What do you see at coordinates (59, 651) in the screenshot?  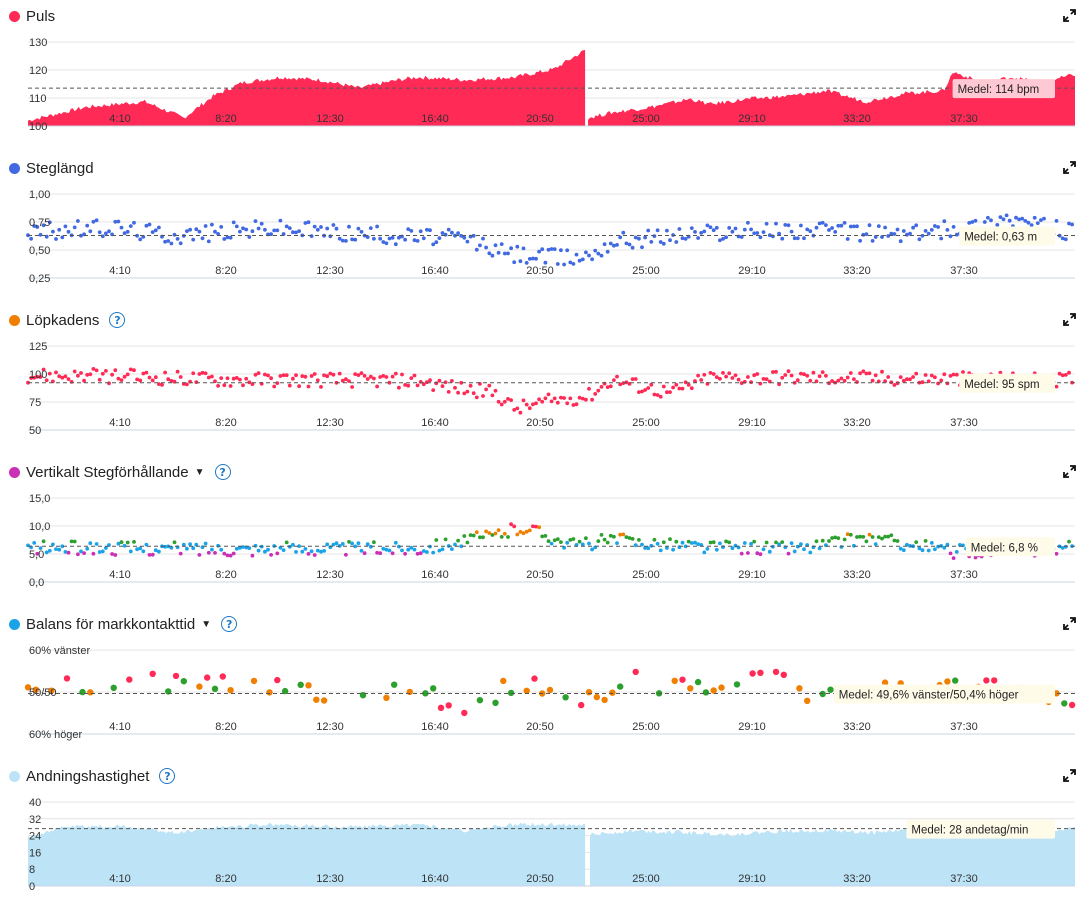 I see `y-tick-label: 60% vänster` at bounding box center [59, 651].